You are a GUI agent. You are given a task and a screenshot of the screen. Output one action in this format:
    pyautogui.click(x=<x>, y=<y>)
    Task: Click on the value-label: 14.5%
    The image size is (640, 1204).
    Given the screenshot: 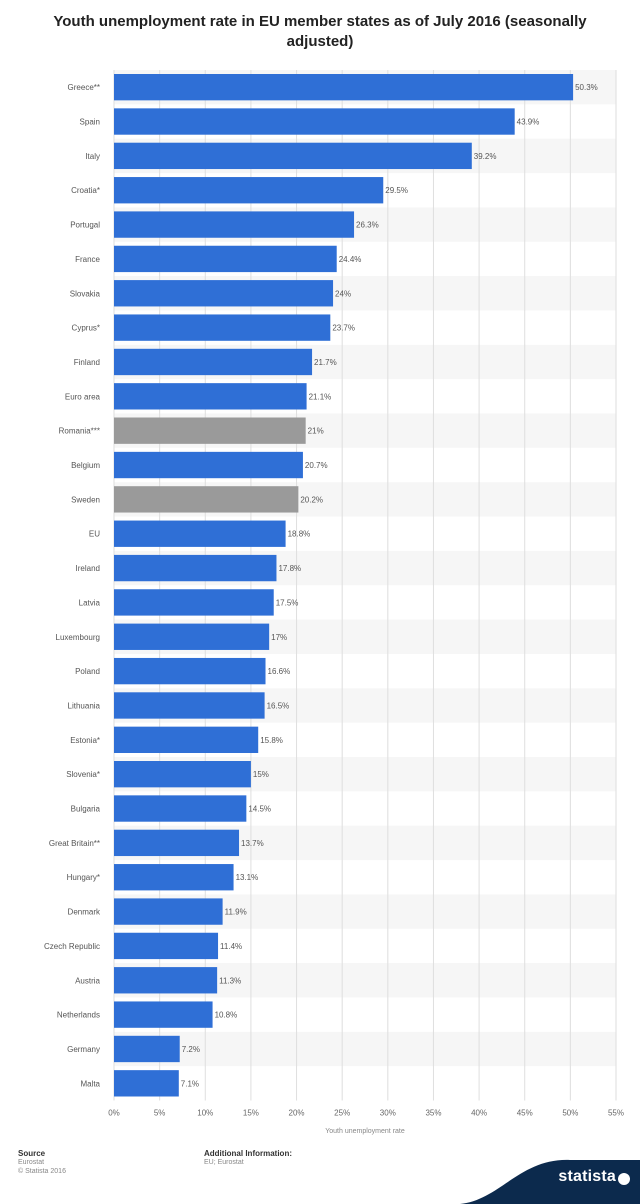 What is the action you would take?
    pyautogui.click(x=259, y=809)
    